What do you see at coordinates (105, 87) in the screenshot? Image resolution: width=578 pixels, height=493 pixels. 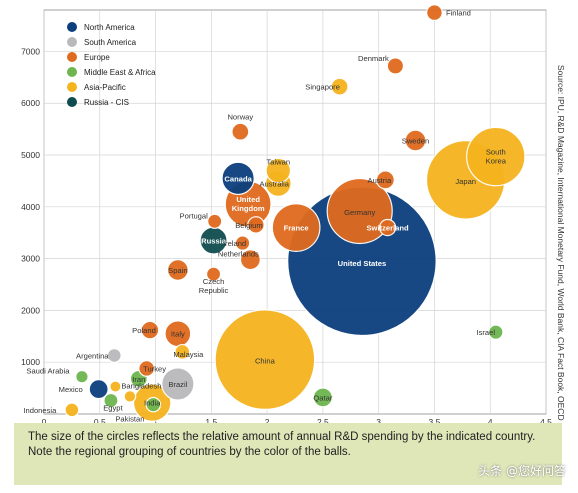 I see `legend-label: Asia-Pacific` at bounding box center [105, 87].